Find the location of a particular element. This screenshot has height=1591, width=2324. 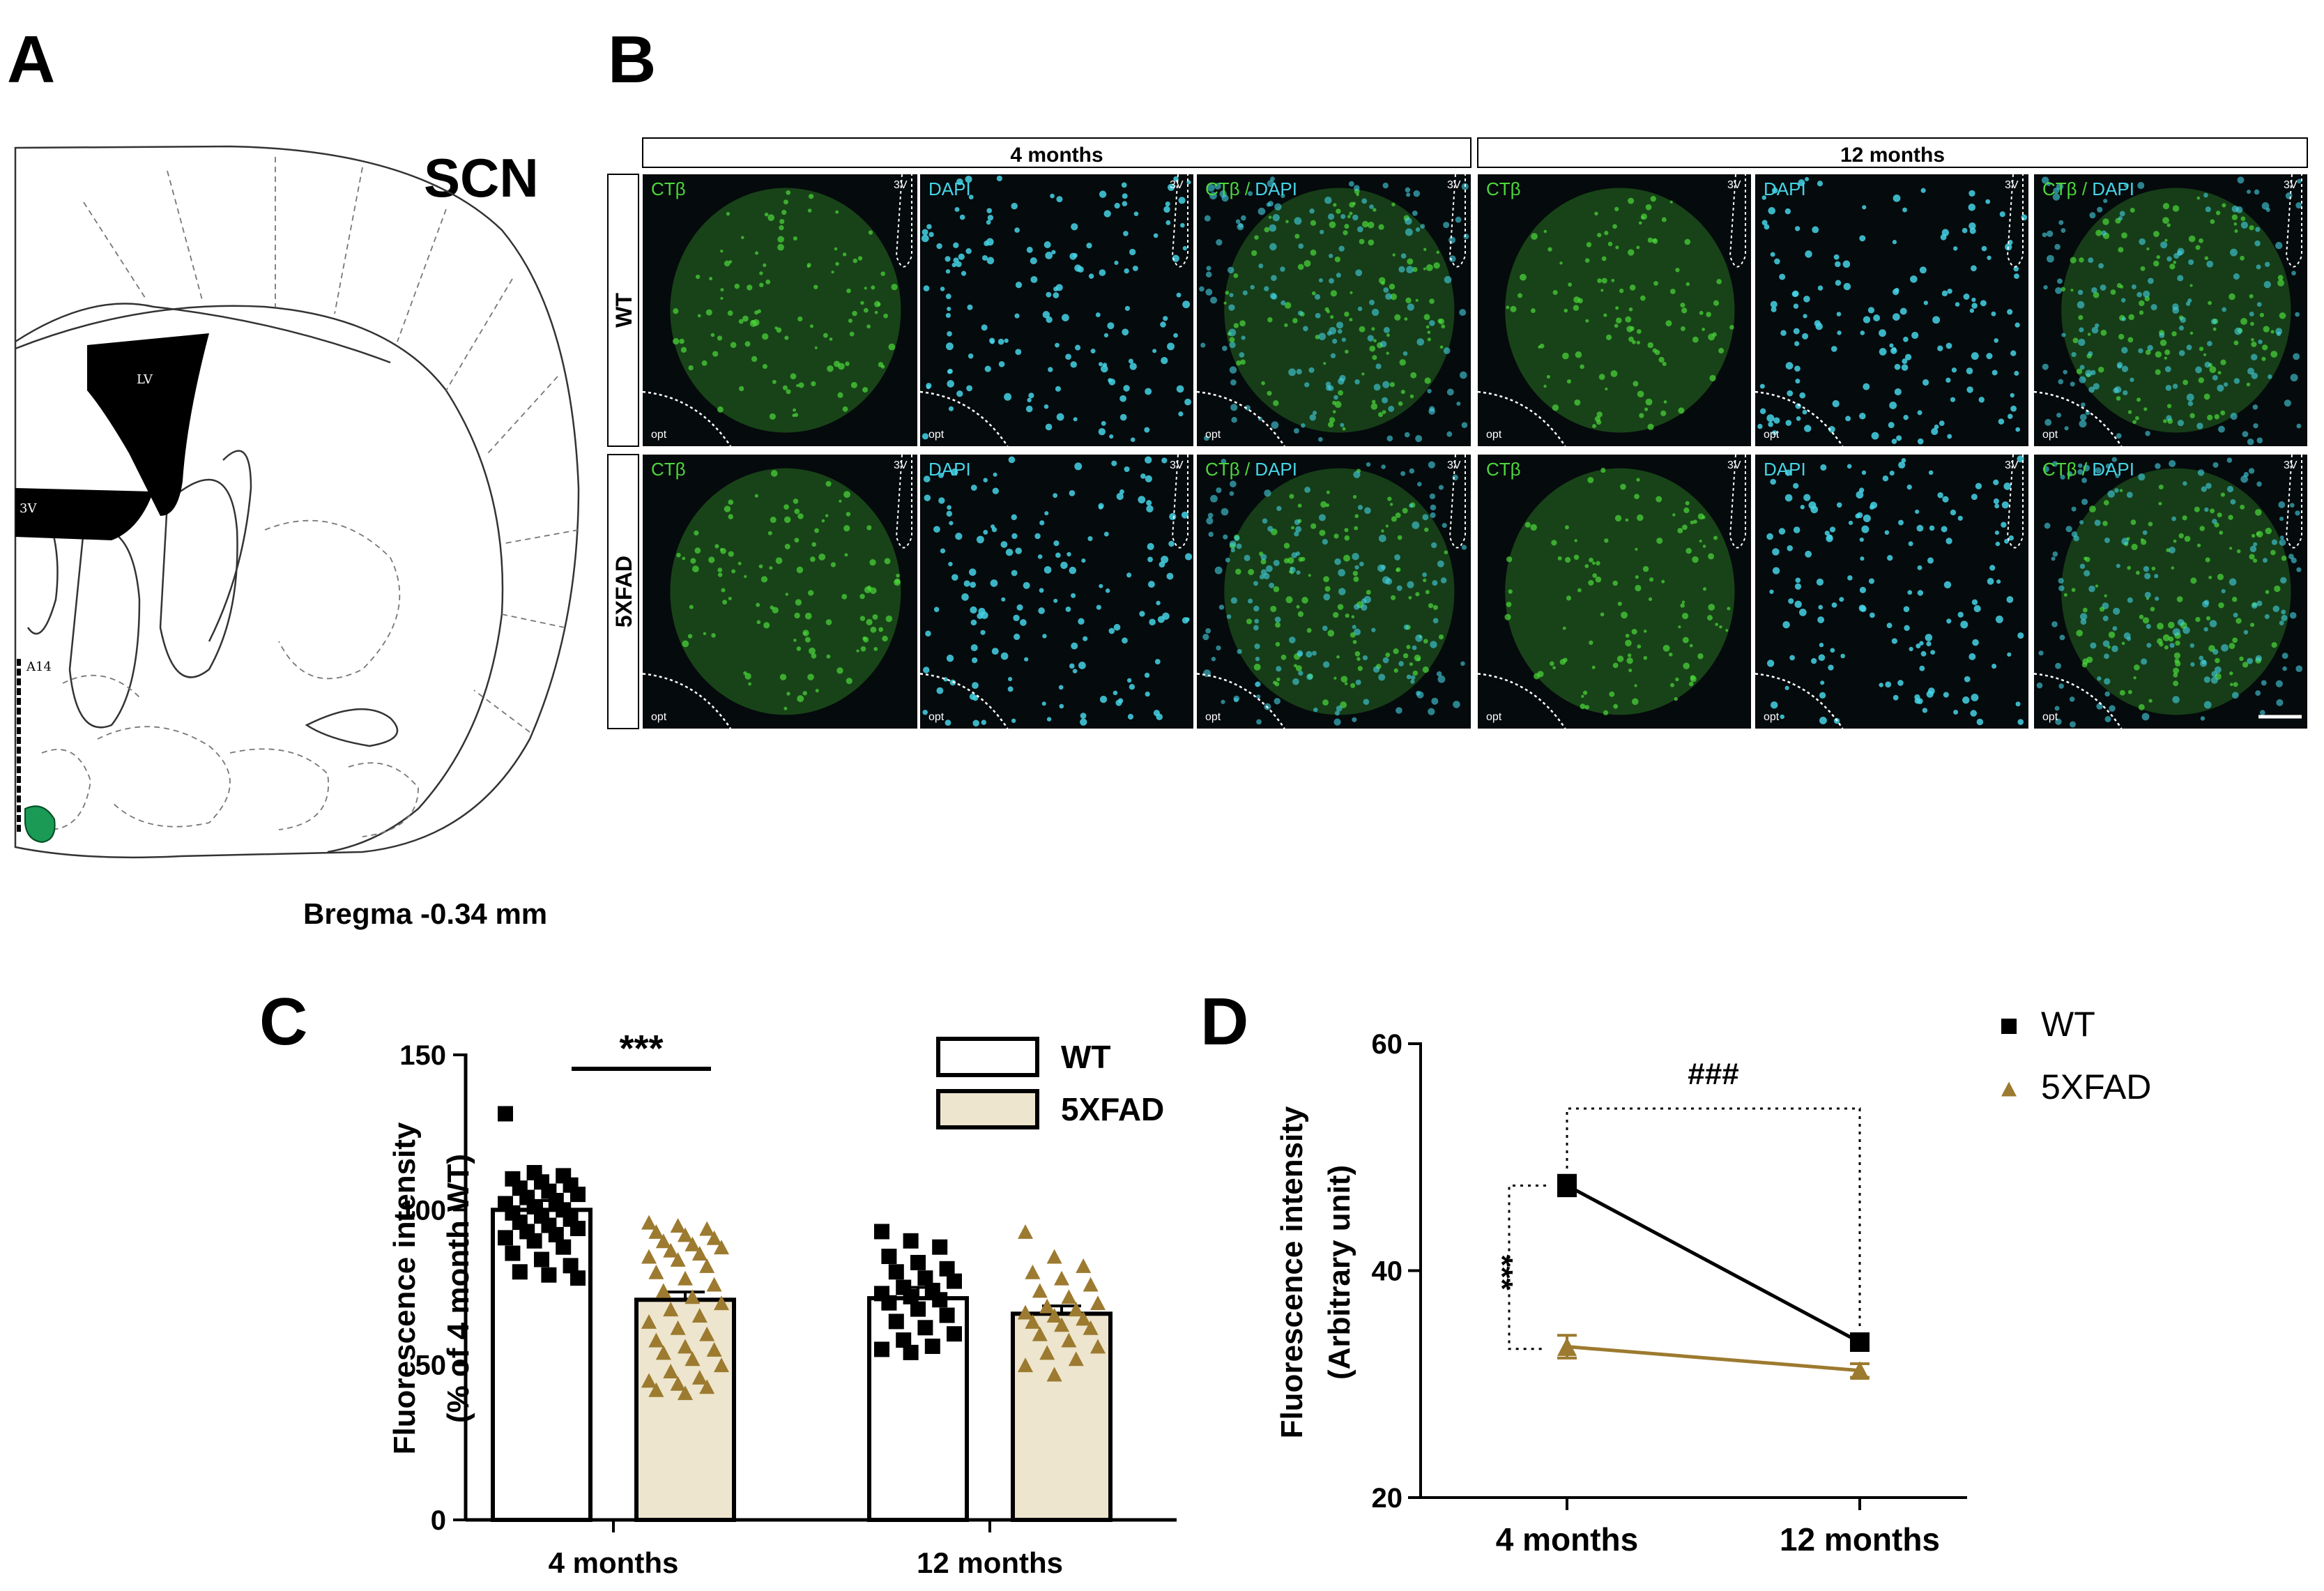

y-tick-label: 150 is located at coordinates (422, 1055).